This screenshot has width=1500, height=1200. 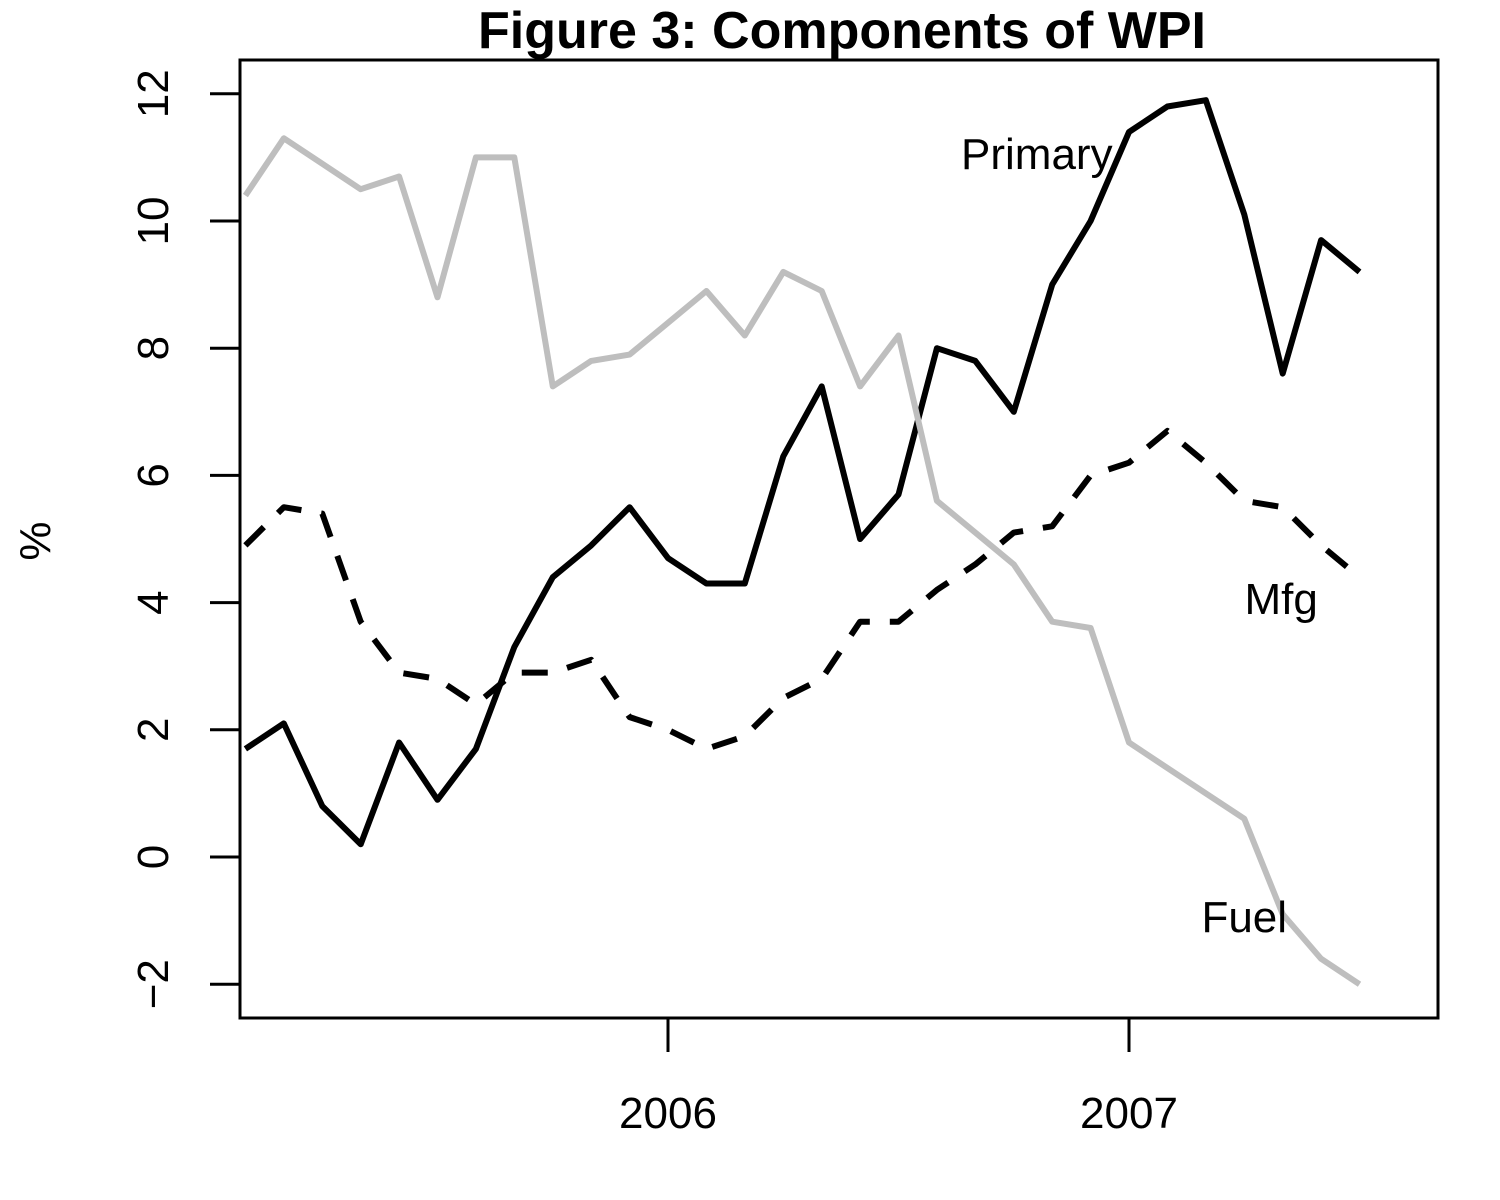 I want to click on series-annotation-fuel: Fuel, so click(x=1244, y=917).